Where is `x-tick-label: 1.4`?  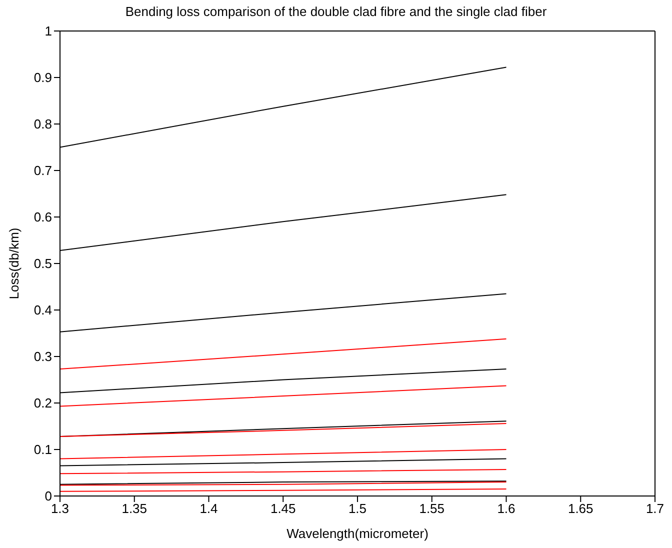
x-tick-label: 1.4 is located at coordinates (209, 508).